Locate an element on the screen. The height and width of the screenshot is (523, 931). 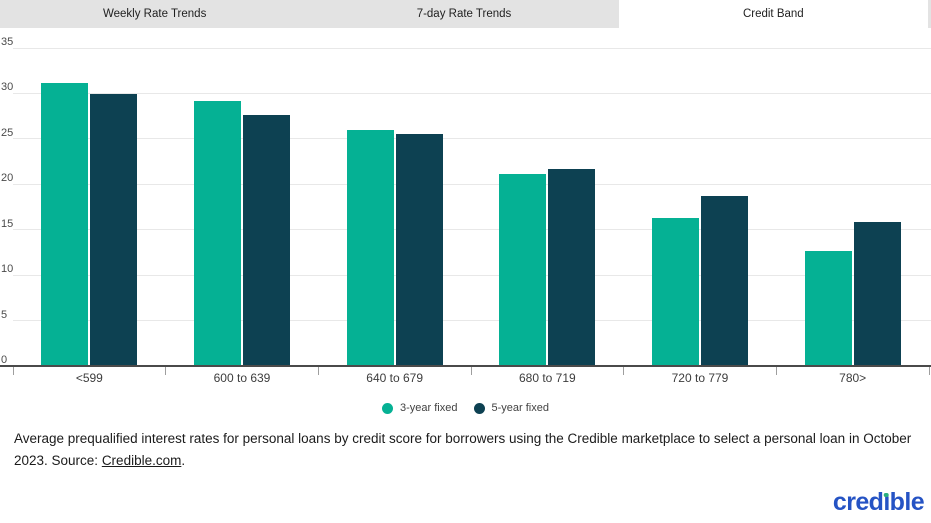
legend-item-3-year-fixed: 3-year fixed is located at coordinates (420, 408).